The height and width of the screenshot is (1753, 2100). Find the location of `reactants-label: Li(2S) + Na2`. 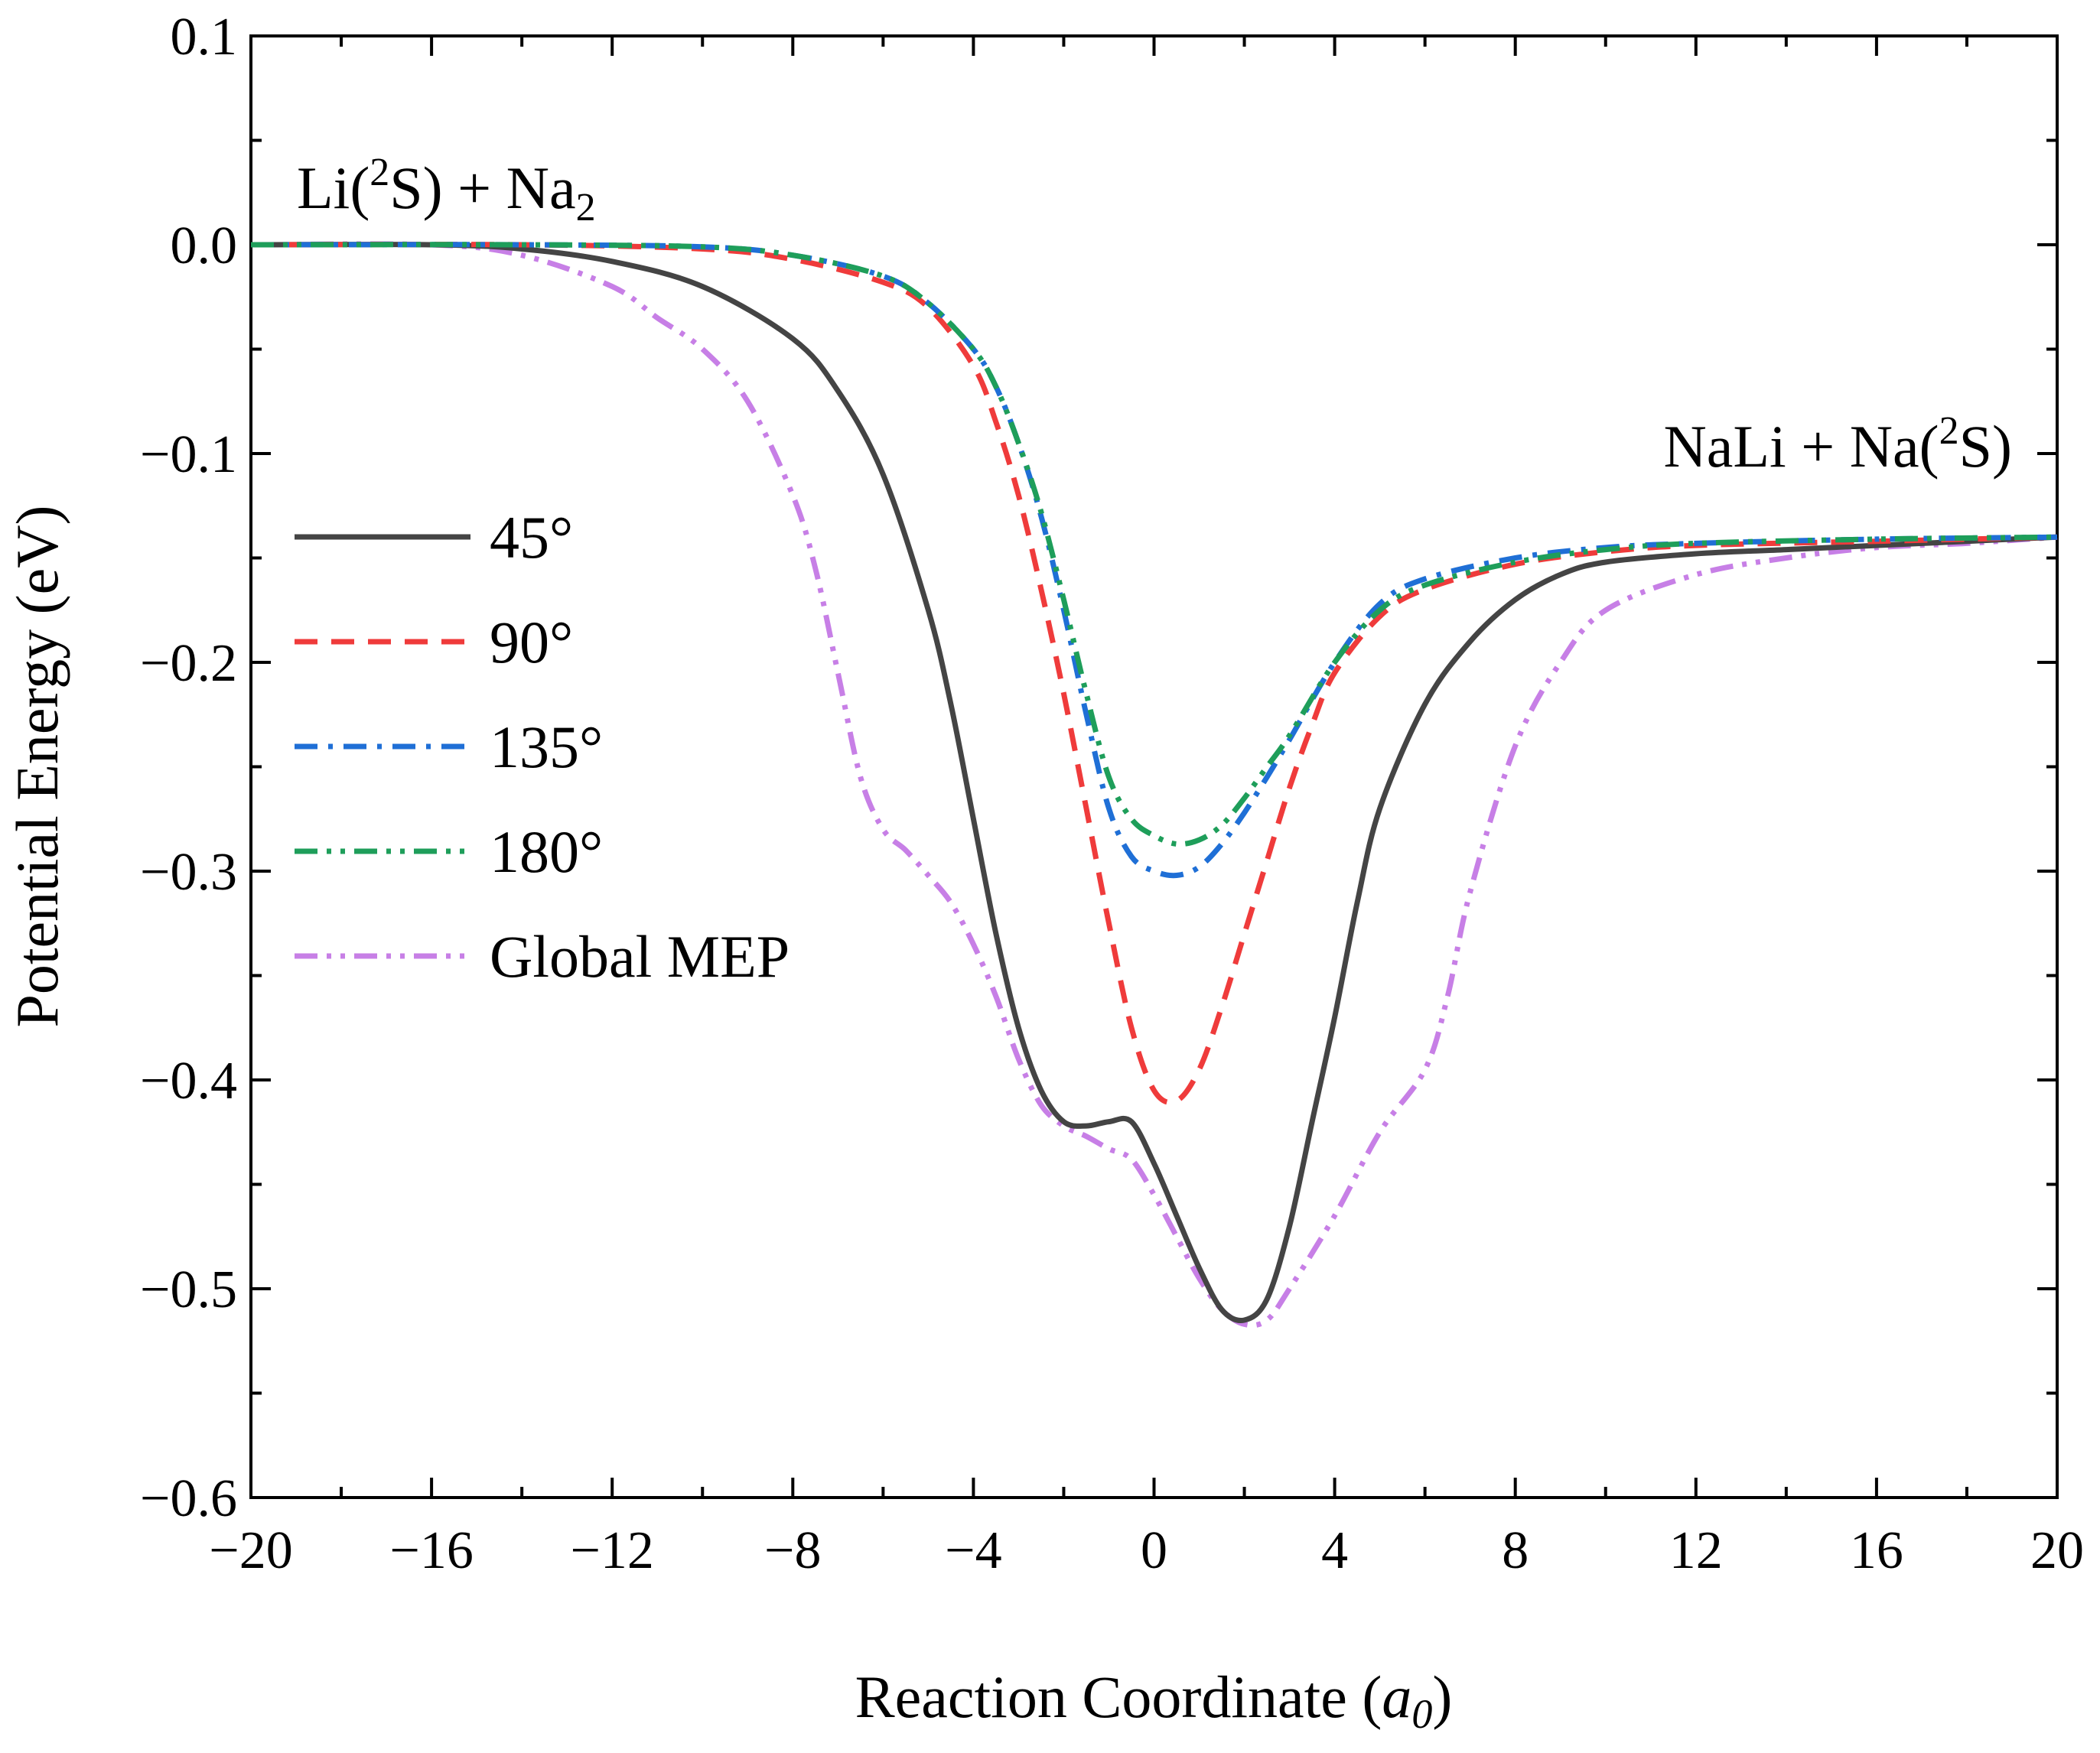

reactants-label: Li(2S) + Na2 is located at coordinates (446, 190).